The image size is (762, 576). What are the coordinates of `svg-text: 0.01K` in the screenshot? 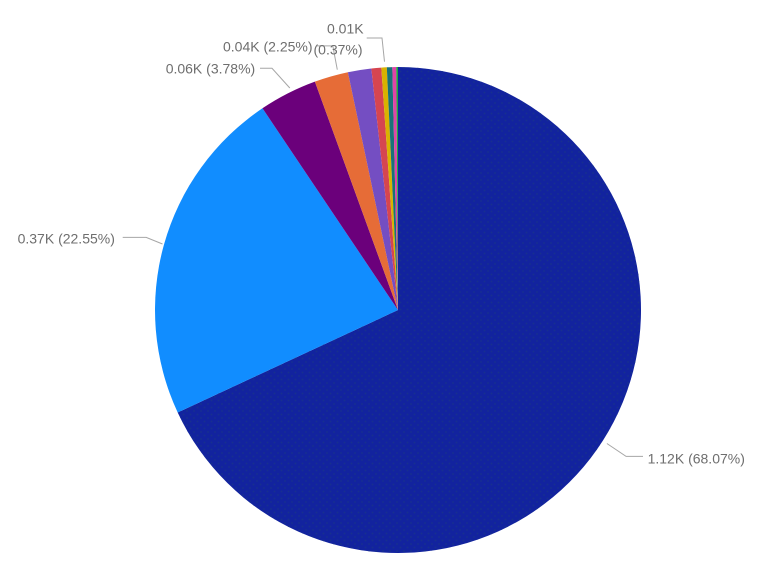 It's located at (345, 29).